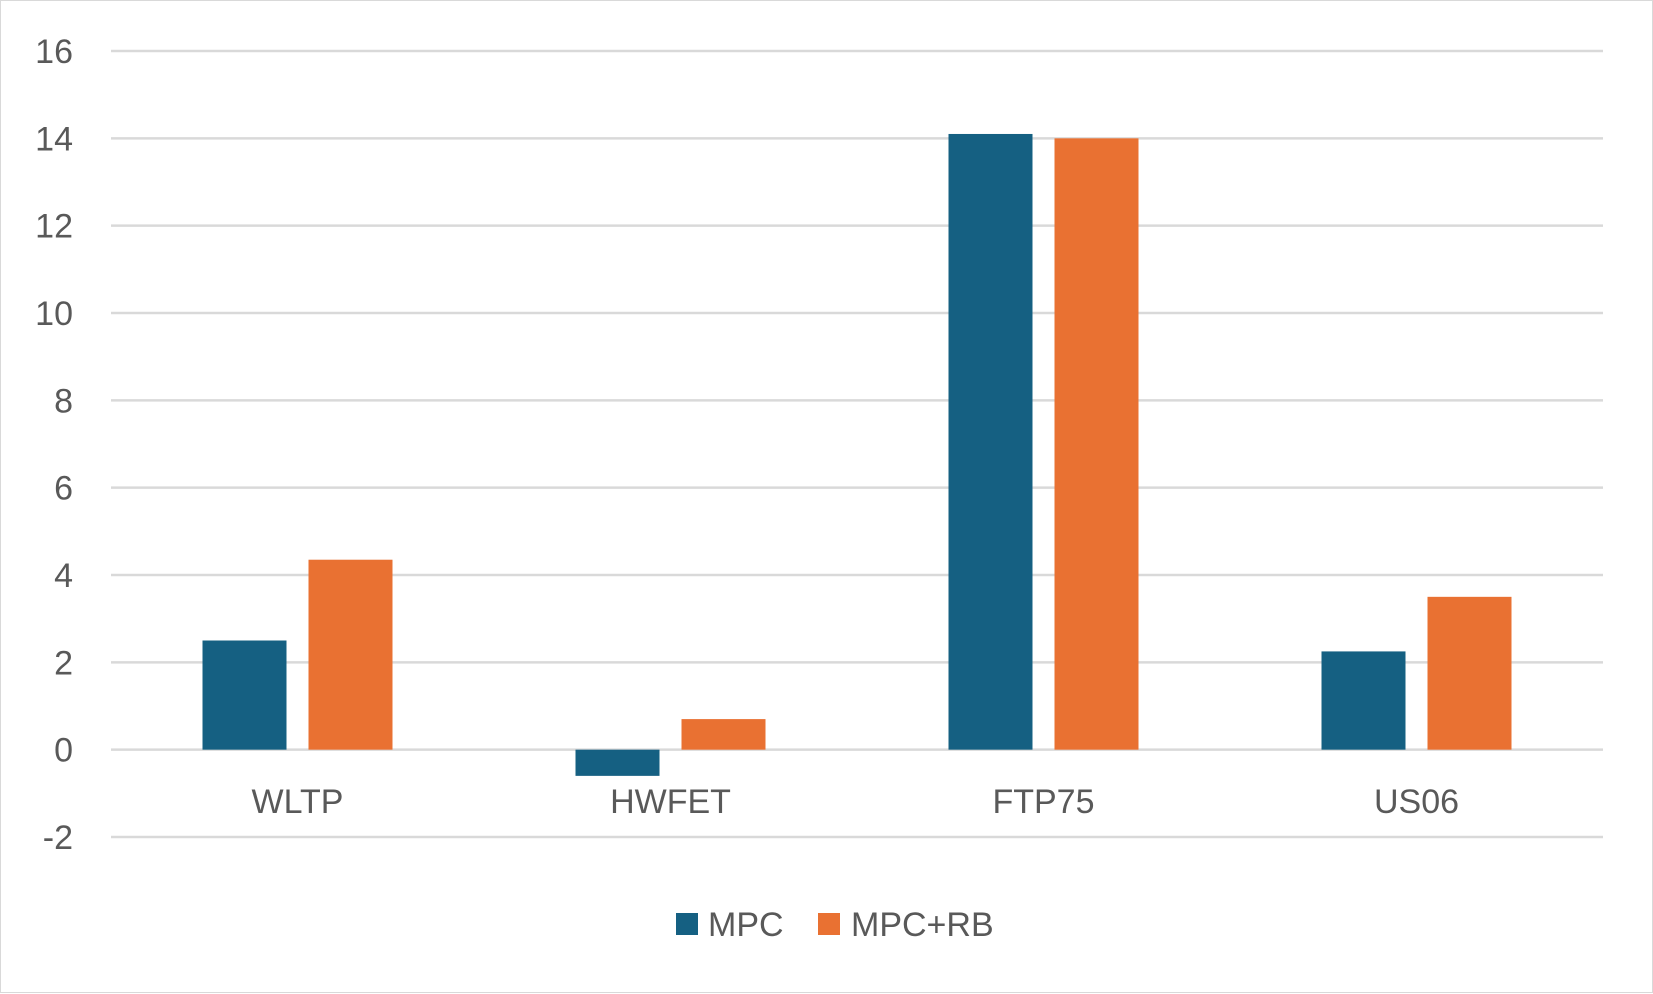 The width and height of the screenshot is (1653, 994). Describe the element at coordinates (829, 924) in the screenshot. I see `legend-swatch-mpc-rb` at that location.